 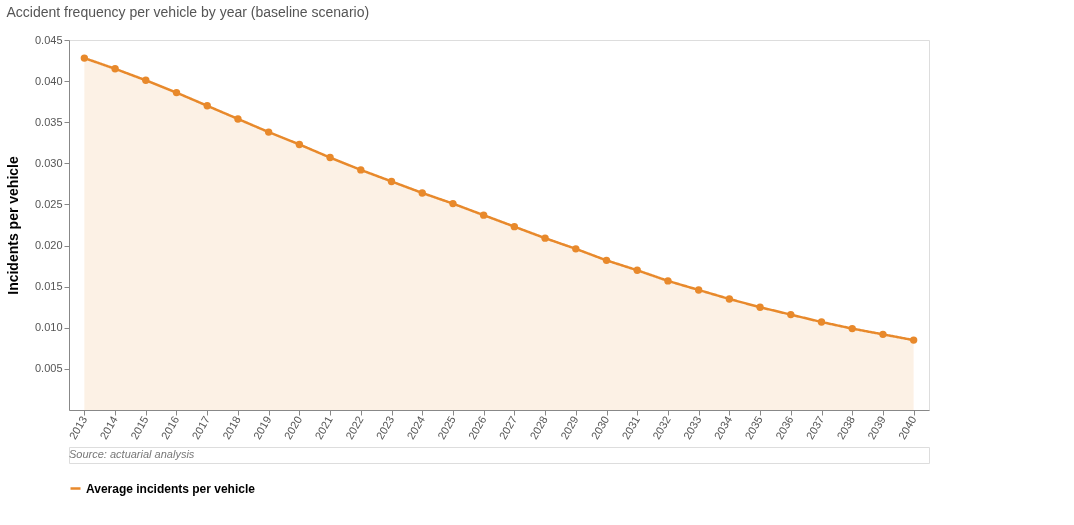 What do you see at coordinates (48, 162) in the screenshot?
I see `y-tick-label: 0.030` at bounding box center [48, 162].